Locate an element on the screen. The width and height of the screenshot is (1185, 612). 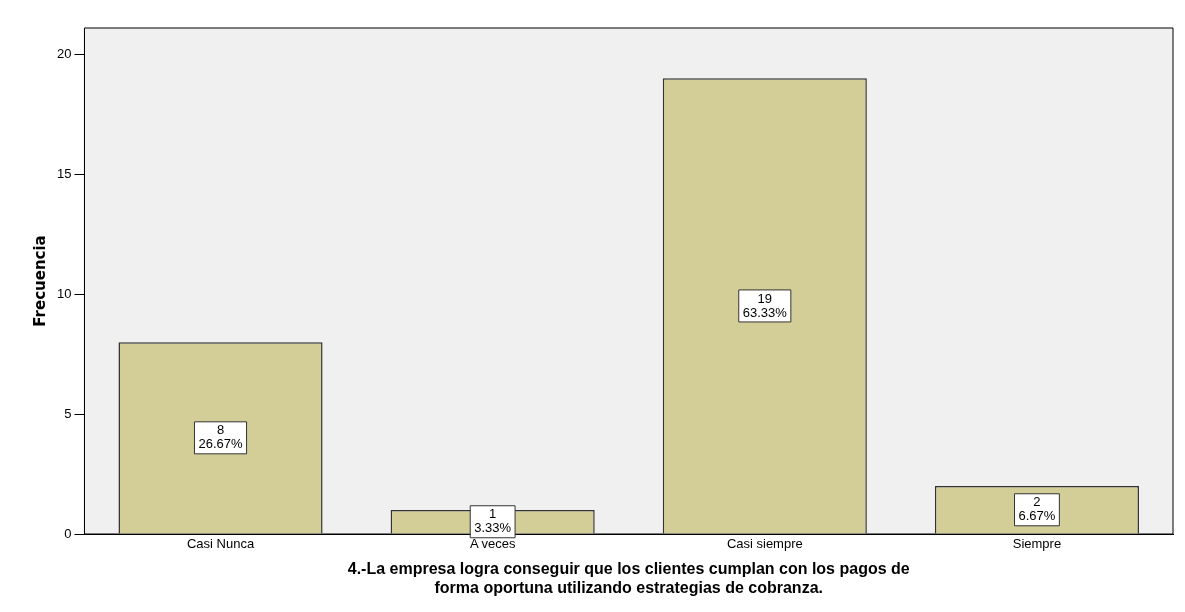
y-tick-label: 0 is located at coordinates (68, 533).